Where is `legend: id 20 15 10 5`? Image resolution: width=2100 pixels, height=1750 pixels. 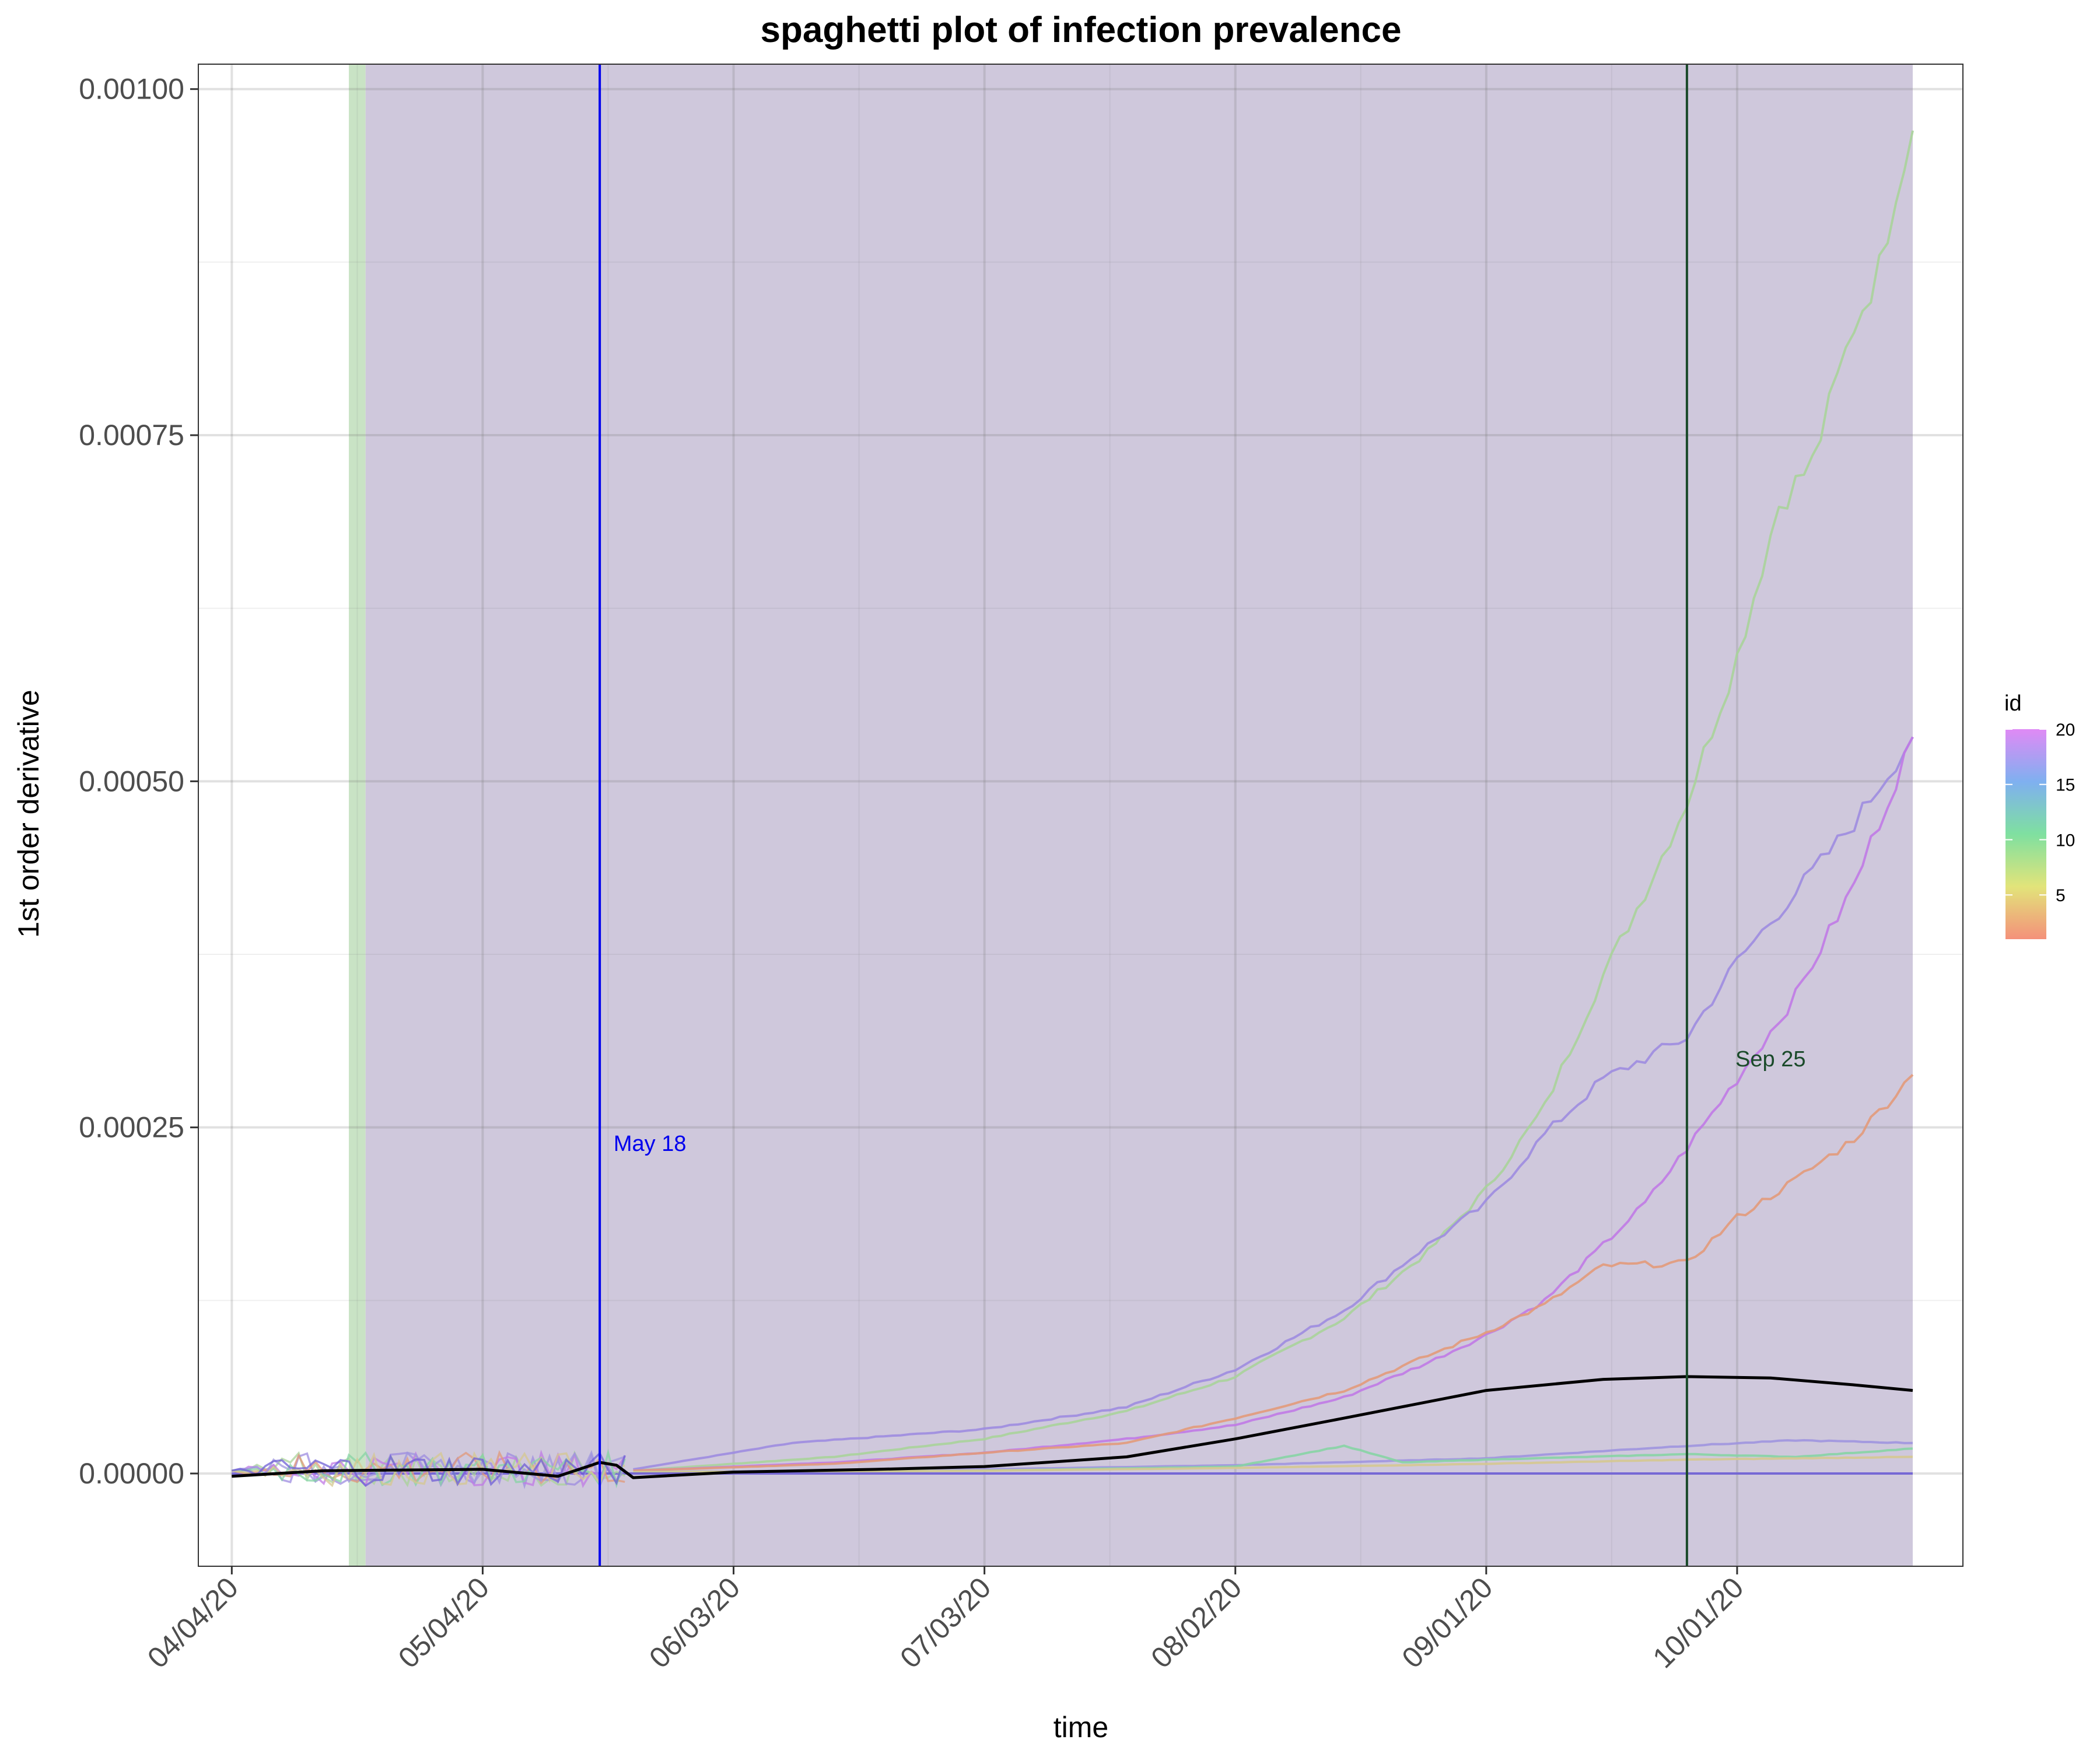 legend: id 20 15 10 5 is located at coordinates (2039, 815).